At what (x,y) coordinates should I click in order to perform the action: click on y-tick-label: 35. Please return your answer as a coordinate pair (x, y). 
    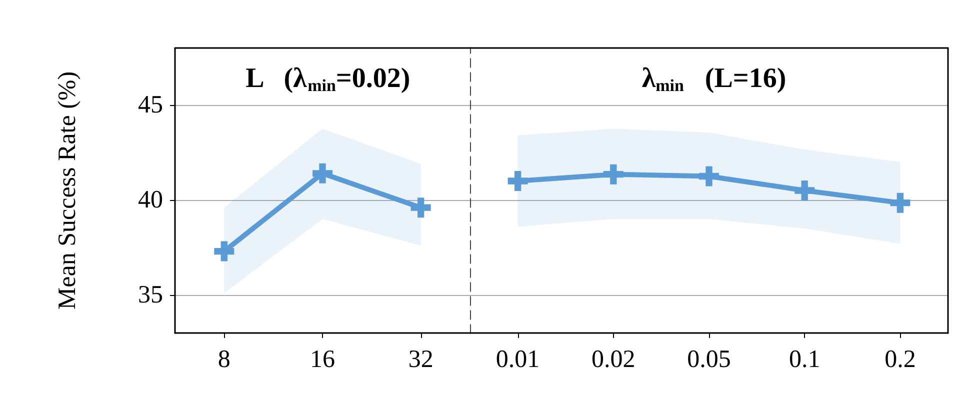
    Looking at the image, I should click on (150, 295).